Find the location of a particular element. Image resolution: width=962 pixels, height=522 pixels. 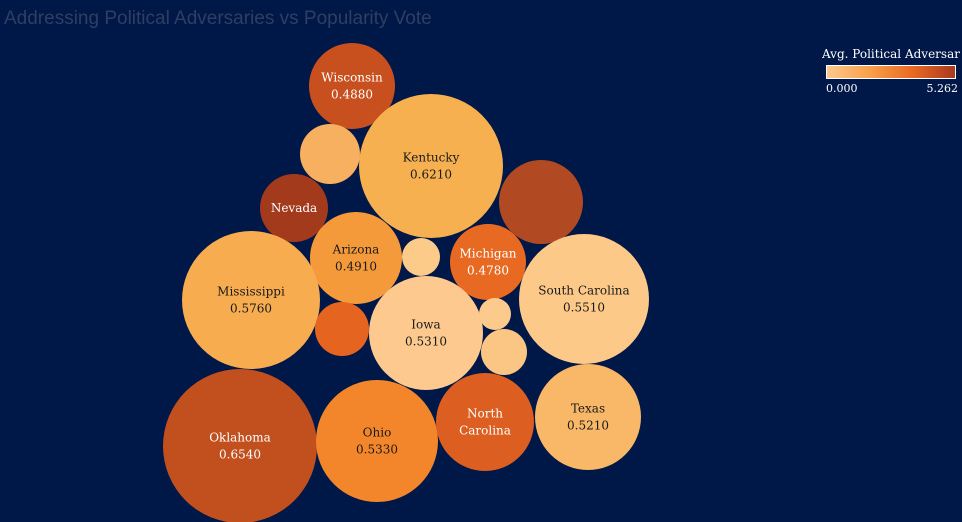

bubble-value-label: 0.4780 is located at coordinates (488, 271).